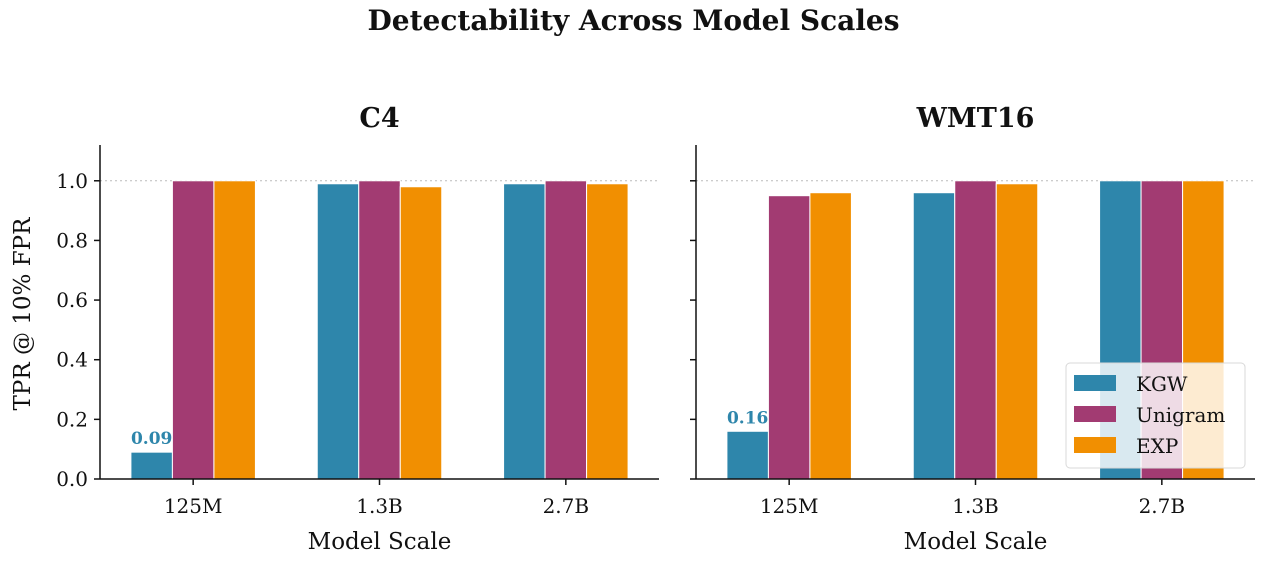  What do you see at coordinates (72, 300) in the screenshot?
I see `y-tick-label: 0.6` at bounding box center [72, 300].